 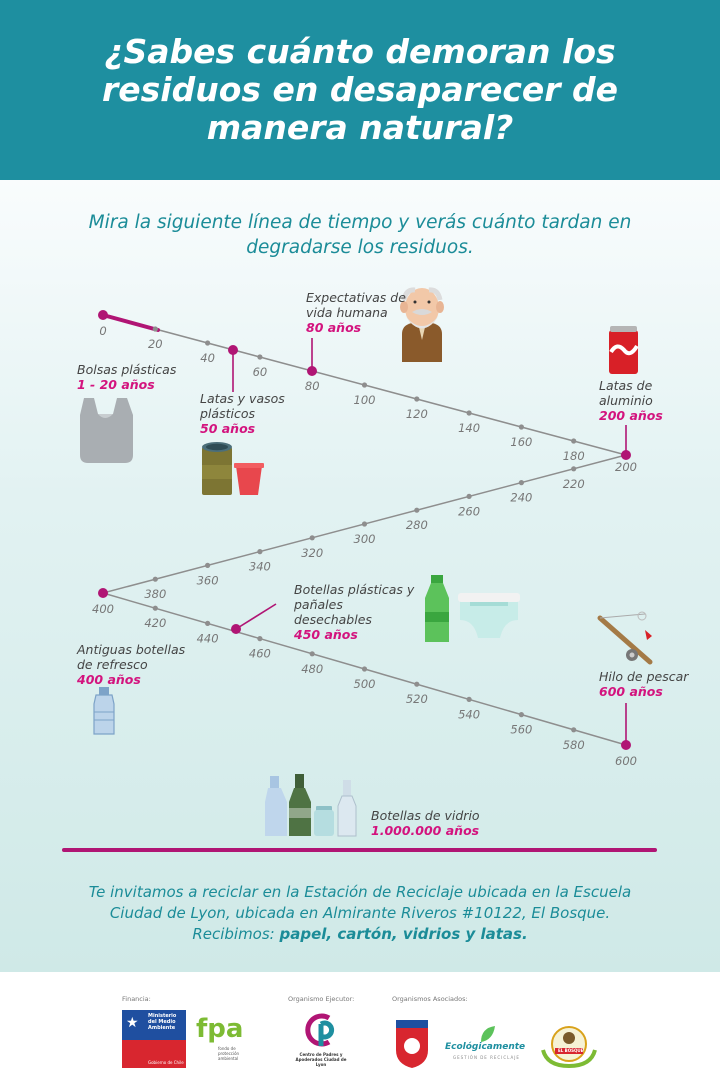 I want to click on tick-label: 0, so click(x=102, y=331).